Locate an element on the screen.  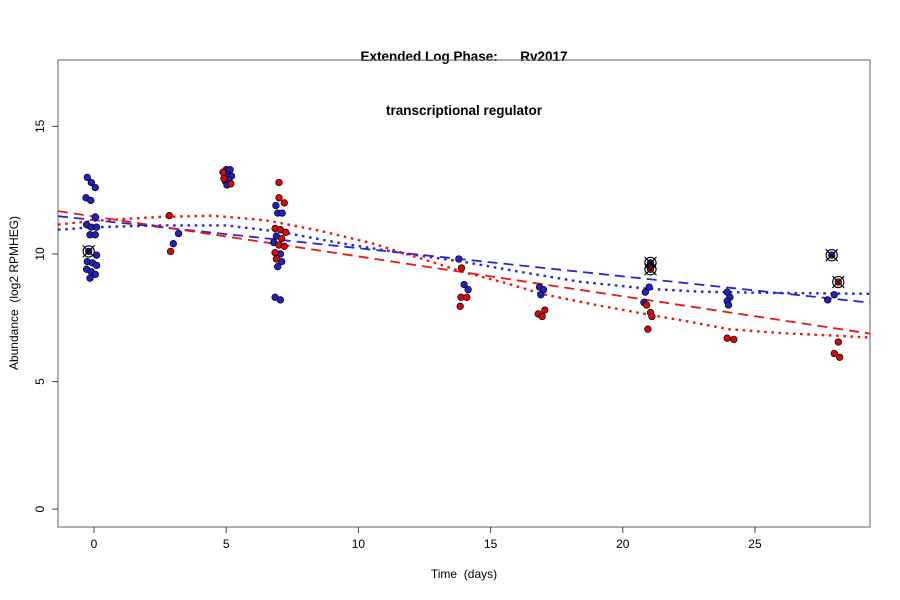
blue-linear-fit is located at coordinates (464, 259).